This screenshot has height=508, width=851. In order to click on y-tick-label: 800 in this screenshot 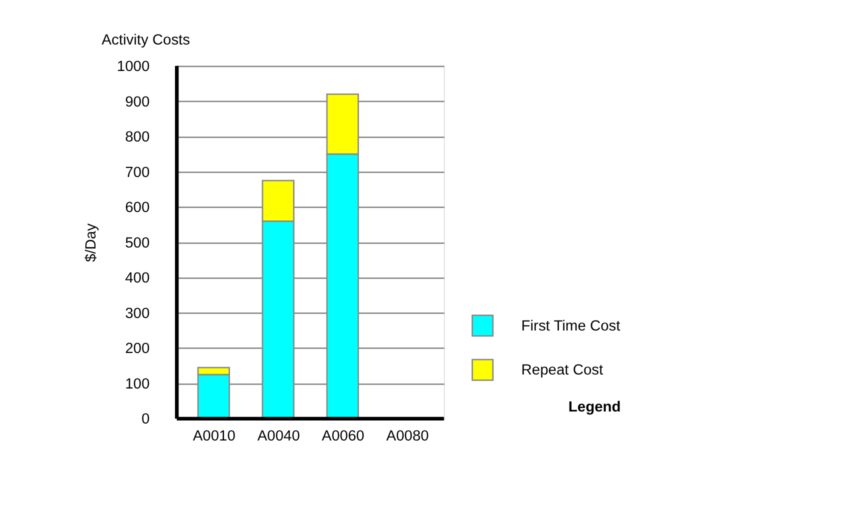, I will do `click(137, 138)`.